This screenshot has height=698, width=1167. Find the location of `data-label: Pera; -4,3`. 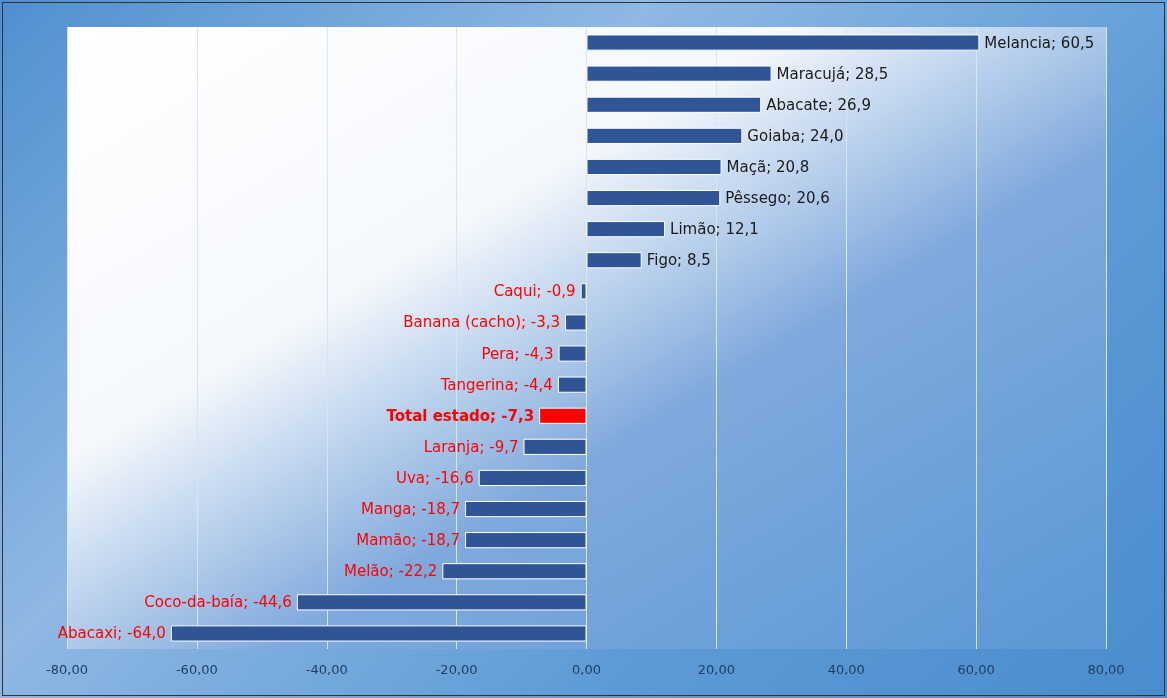

data-label: Pera; -4,3 is located at coordinates (517, 353).